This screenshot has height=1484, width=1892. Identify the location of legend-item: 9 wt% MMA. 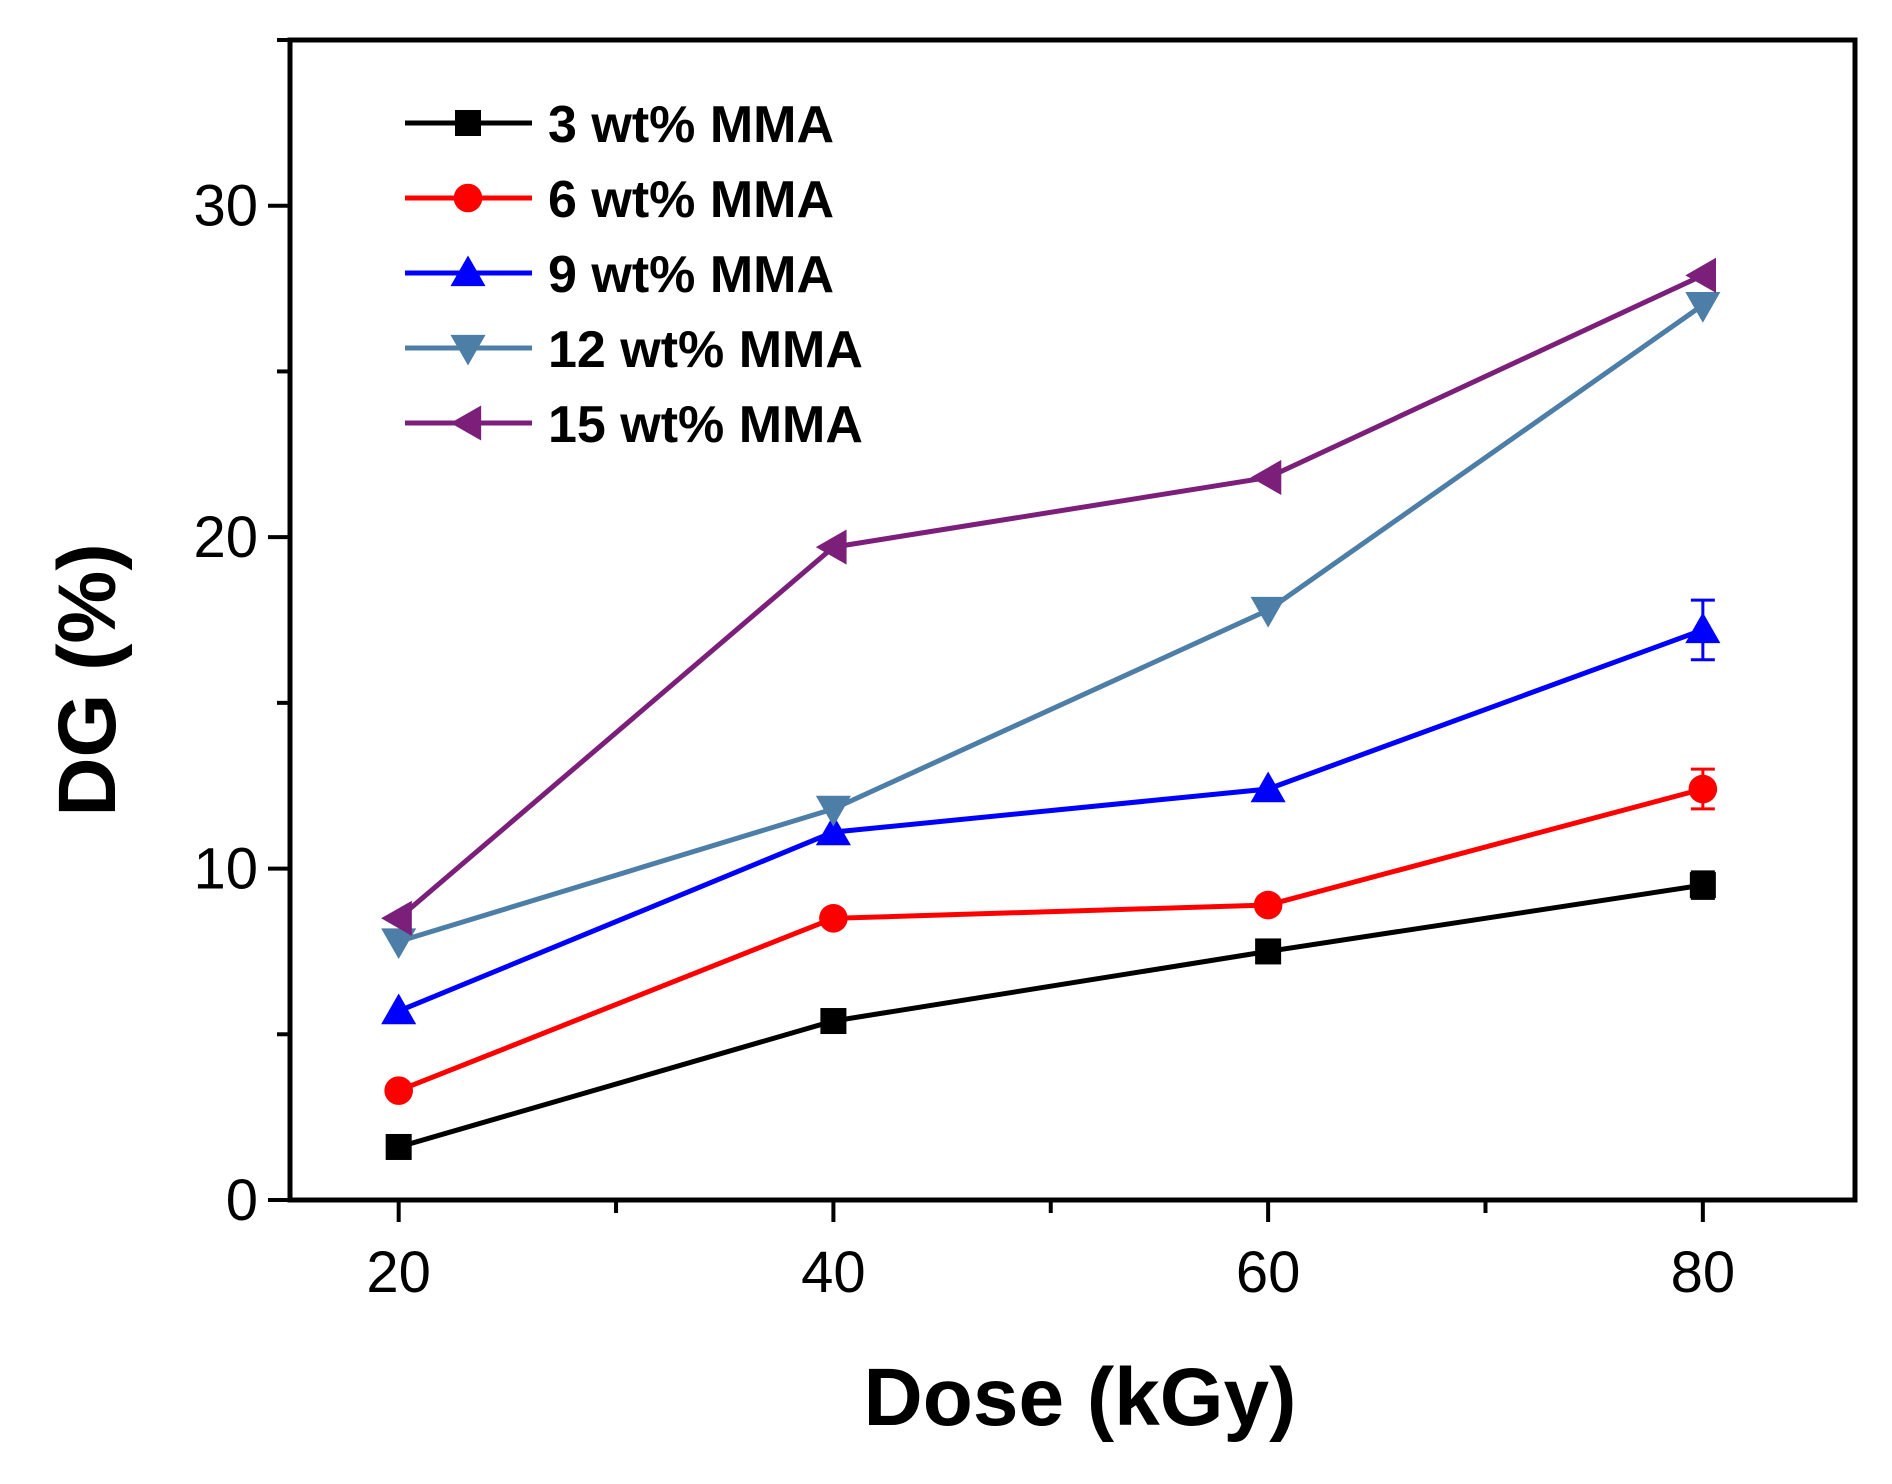
(619, 275).